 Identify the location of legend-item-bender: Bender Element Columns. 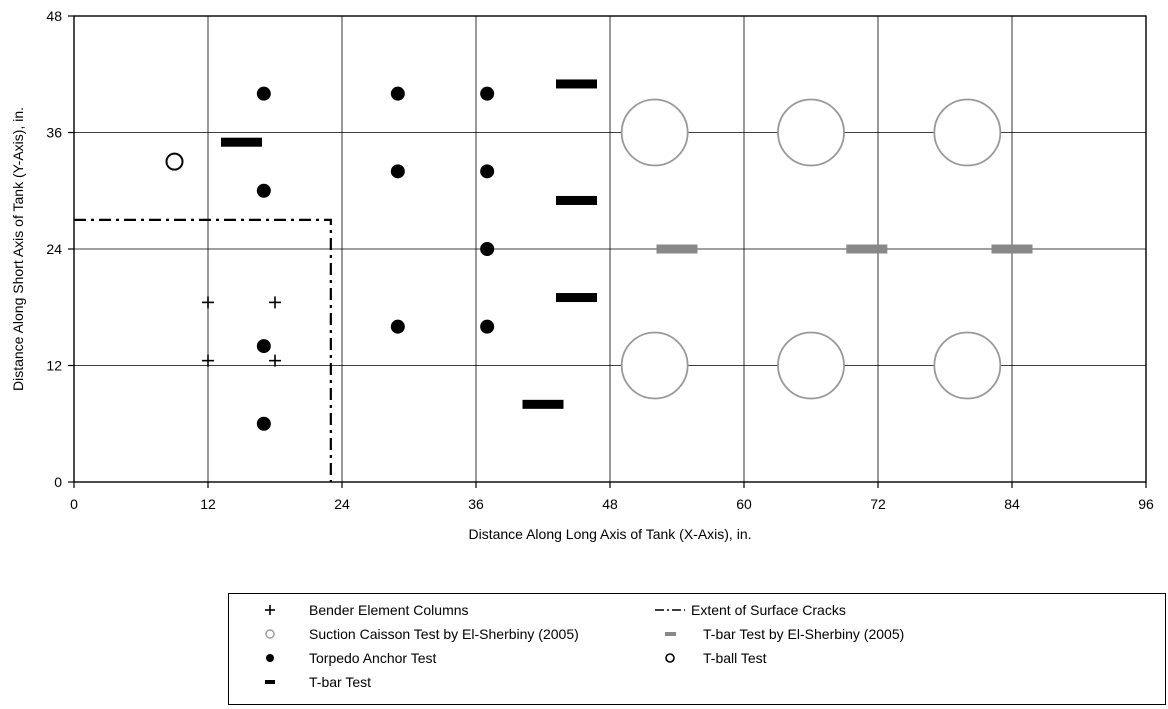
(361, 610).